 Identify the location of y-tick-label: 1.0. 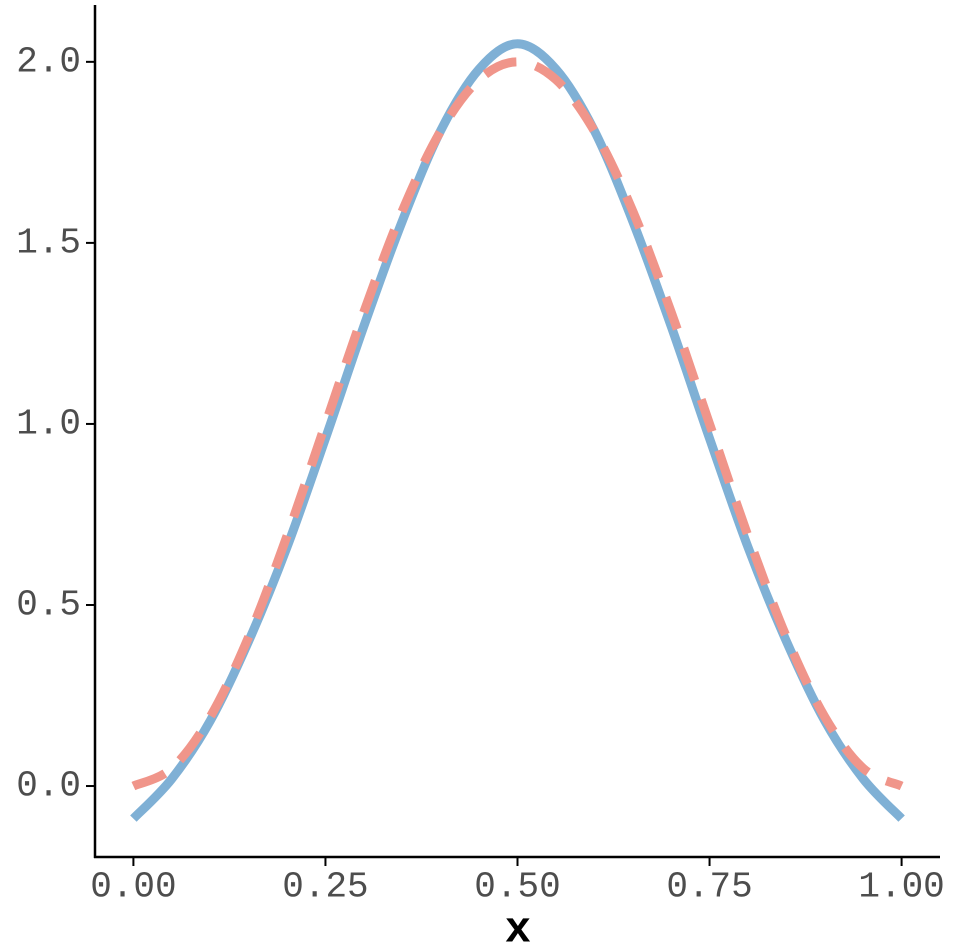
(48, 423).